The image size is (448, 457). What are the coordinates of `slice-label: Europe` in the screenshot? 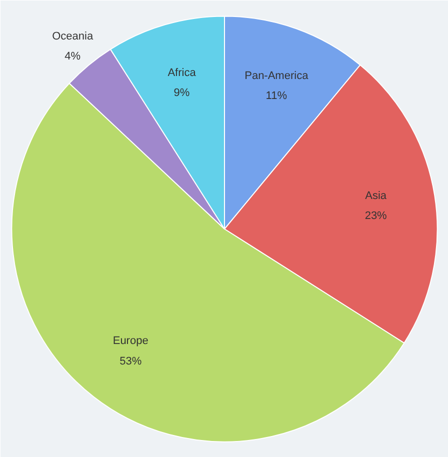 It's located at (130, 341).